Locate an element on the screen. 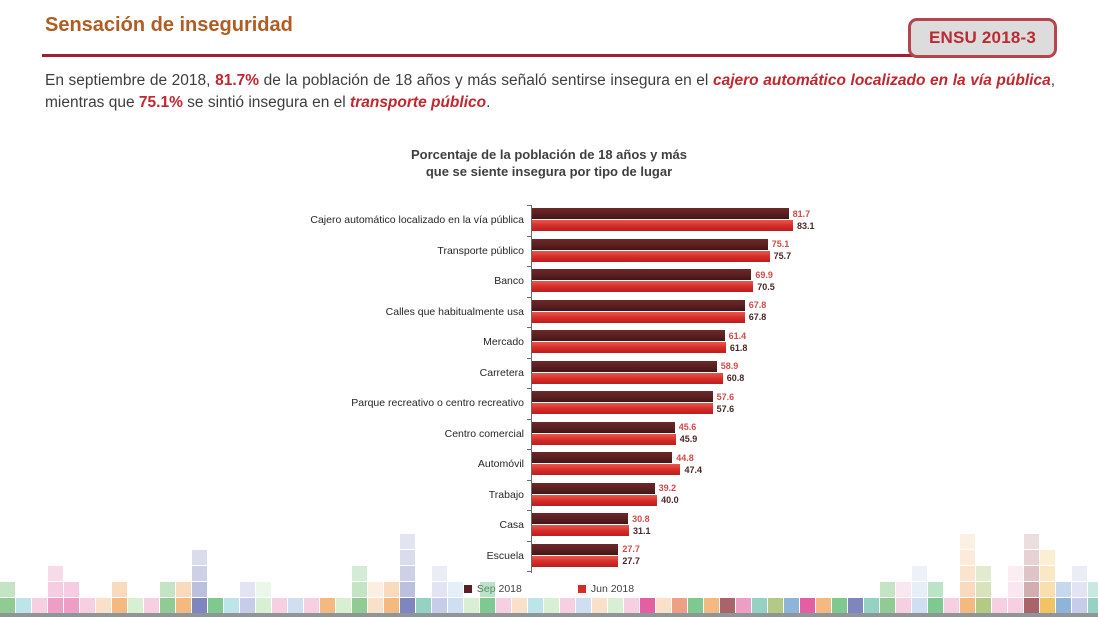 The height and width of the screenshot is (620, 1098). value-label-jun: 83.1 is located at coordinates (806, 225).